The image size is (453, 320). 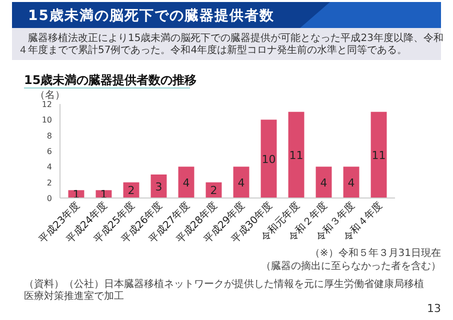 What do you see at coordinates (50, 95) in the screenshot?
I see `y-axis-title: （名）` at bounding box center [50, 95].